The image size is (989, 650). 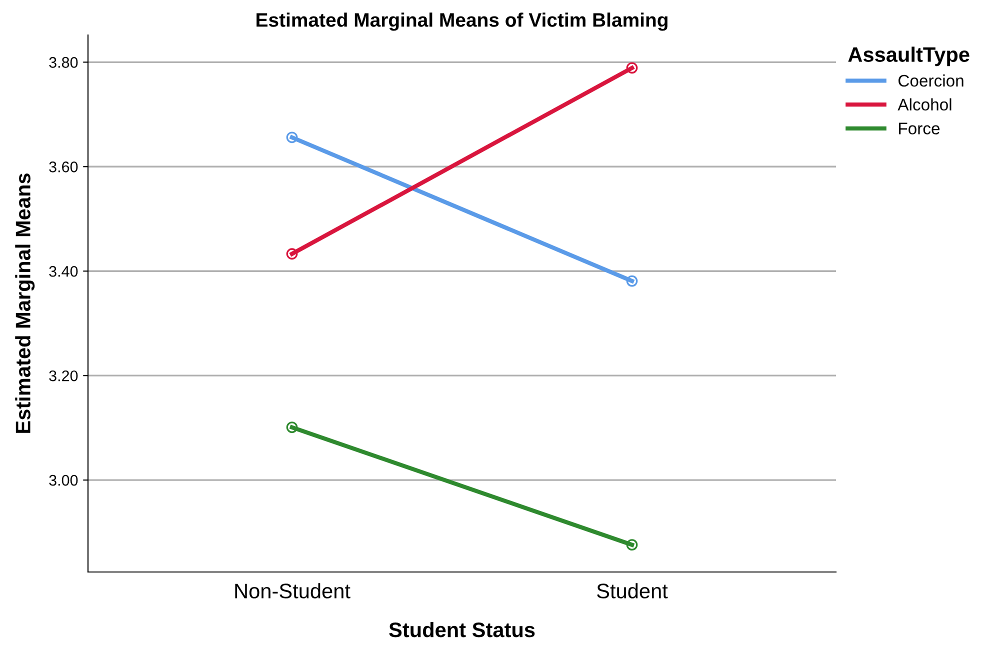 I want to click on x-tick-label: Non-Student, so click(x=292, y=590).